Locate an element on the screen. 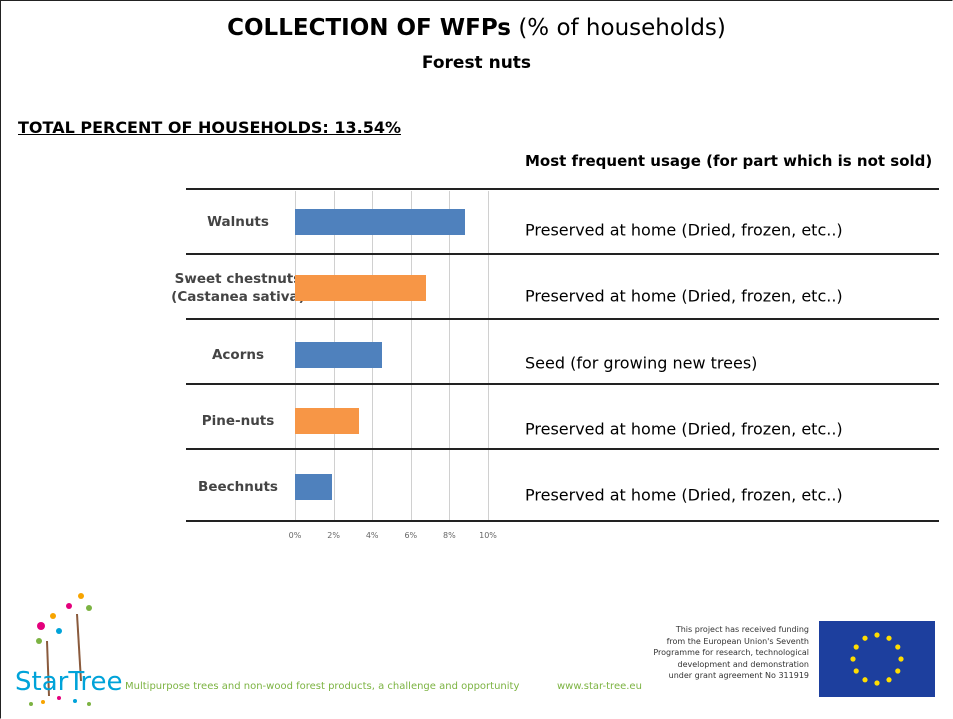  funding-line: This project has received funding is located at coordinates (742, 629).